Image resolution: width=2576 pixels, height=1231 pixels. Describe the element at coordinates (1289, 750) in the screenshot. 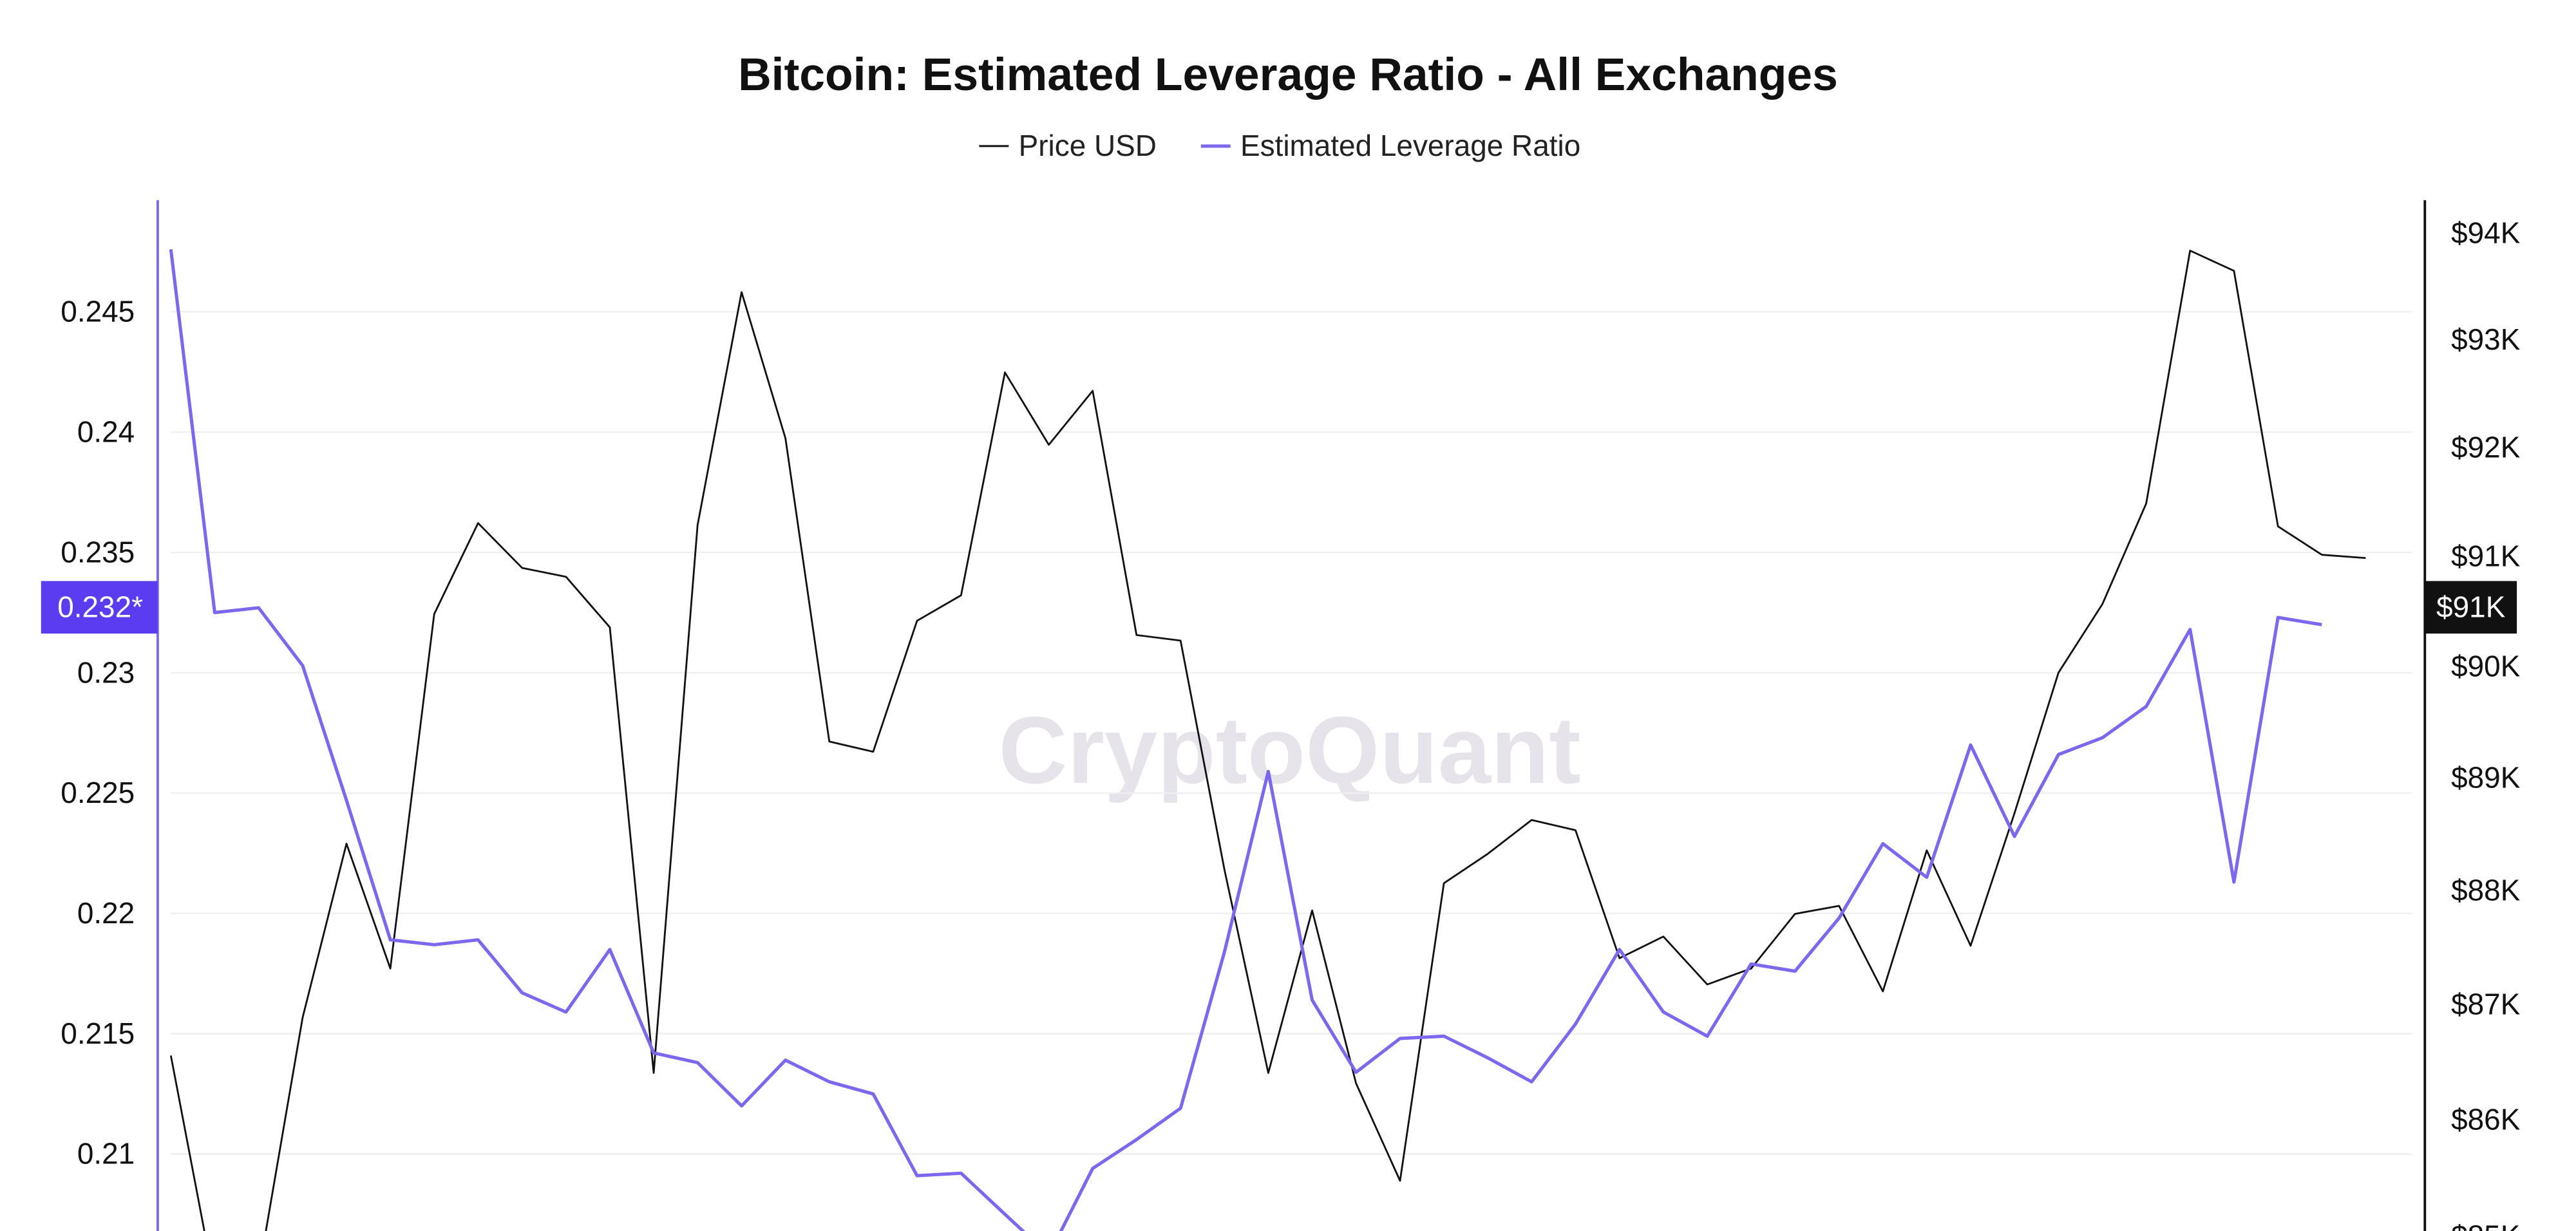

I see `watermark: CryptoQuant` at that location.